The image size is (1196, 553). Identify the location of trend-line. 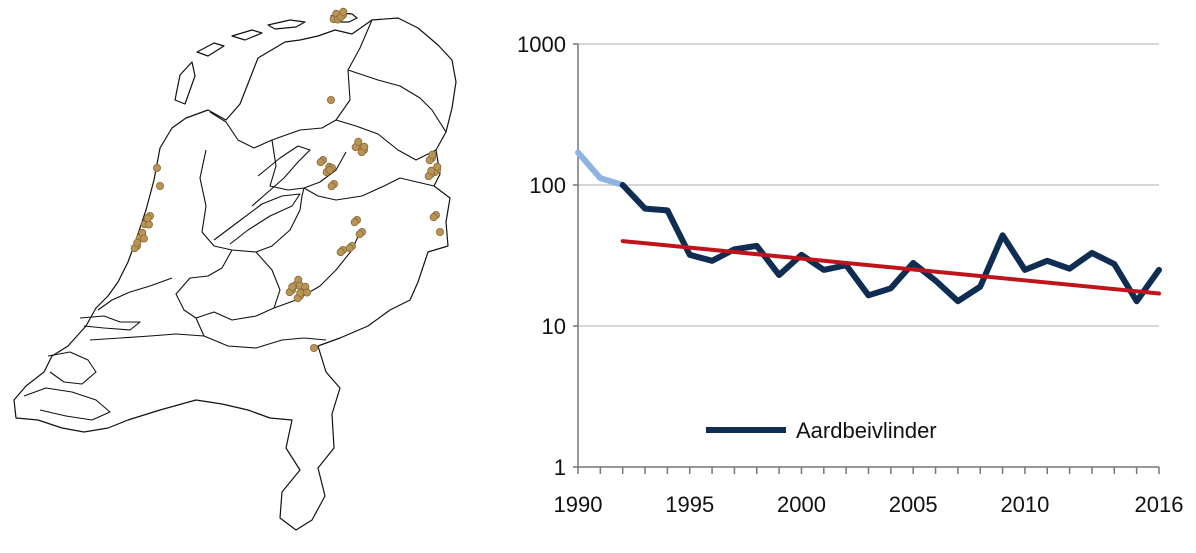
(890, 267).